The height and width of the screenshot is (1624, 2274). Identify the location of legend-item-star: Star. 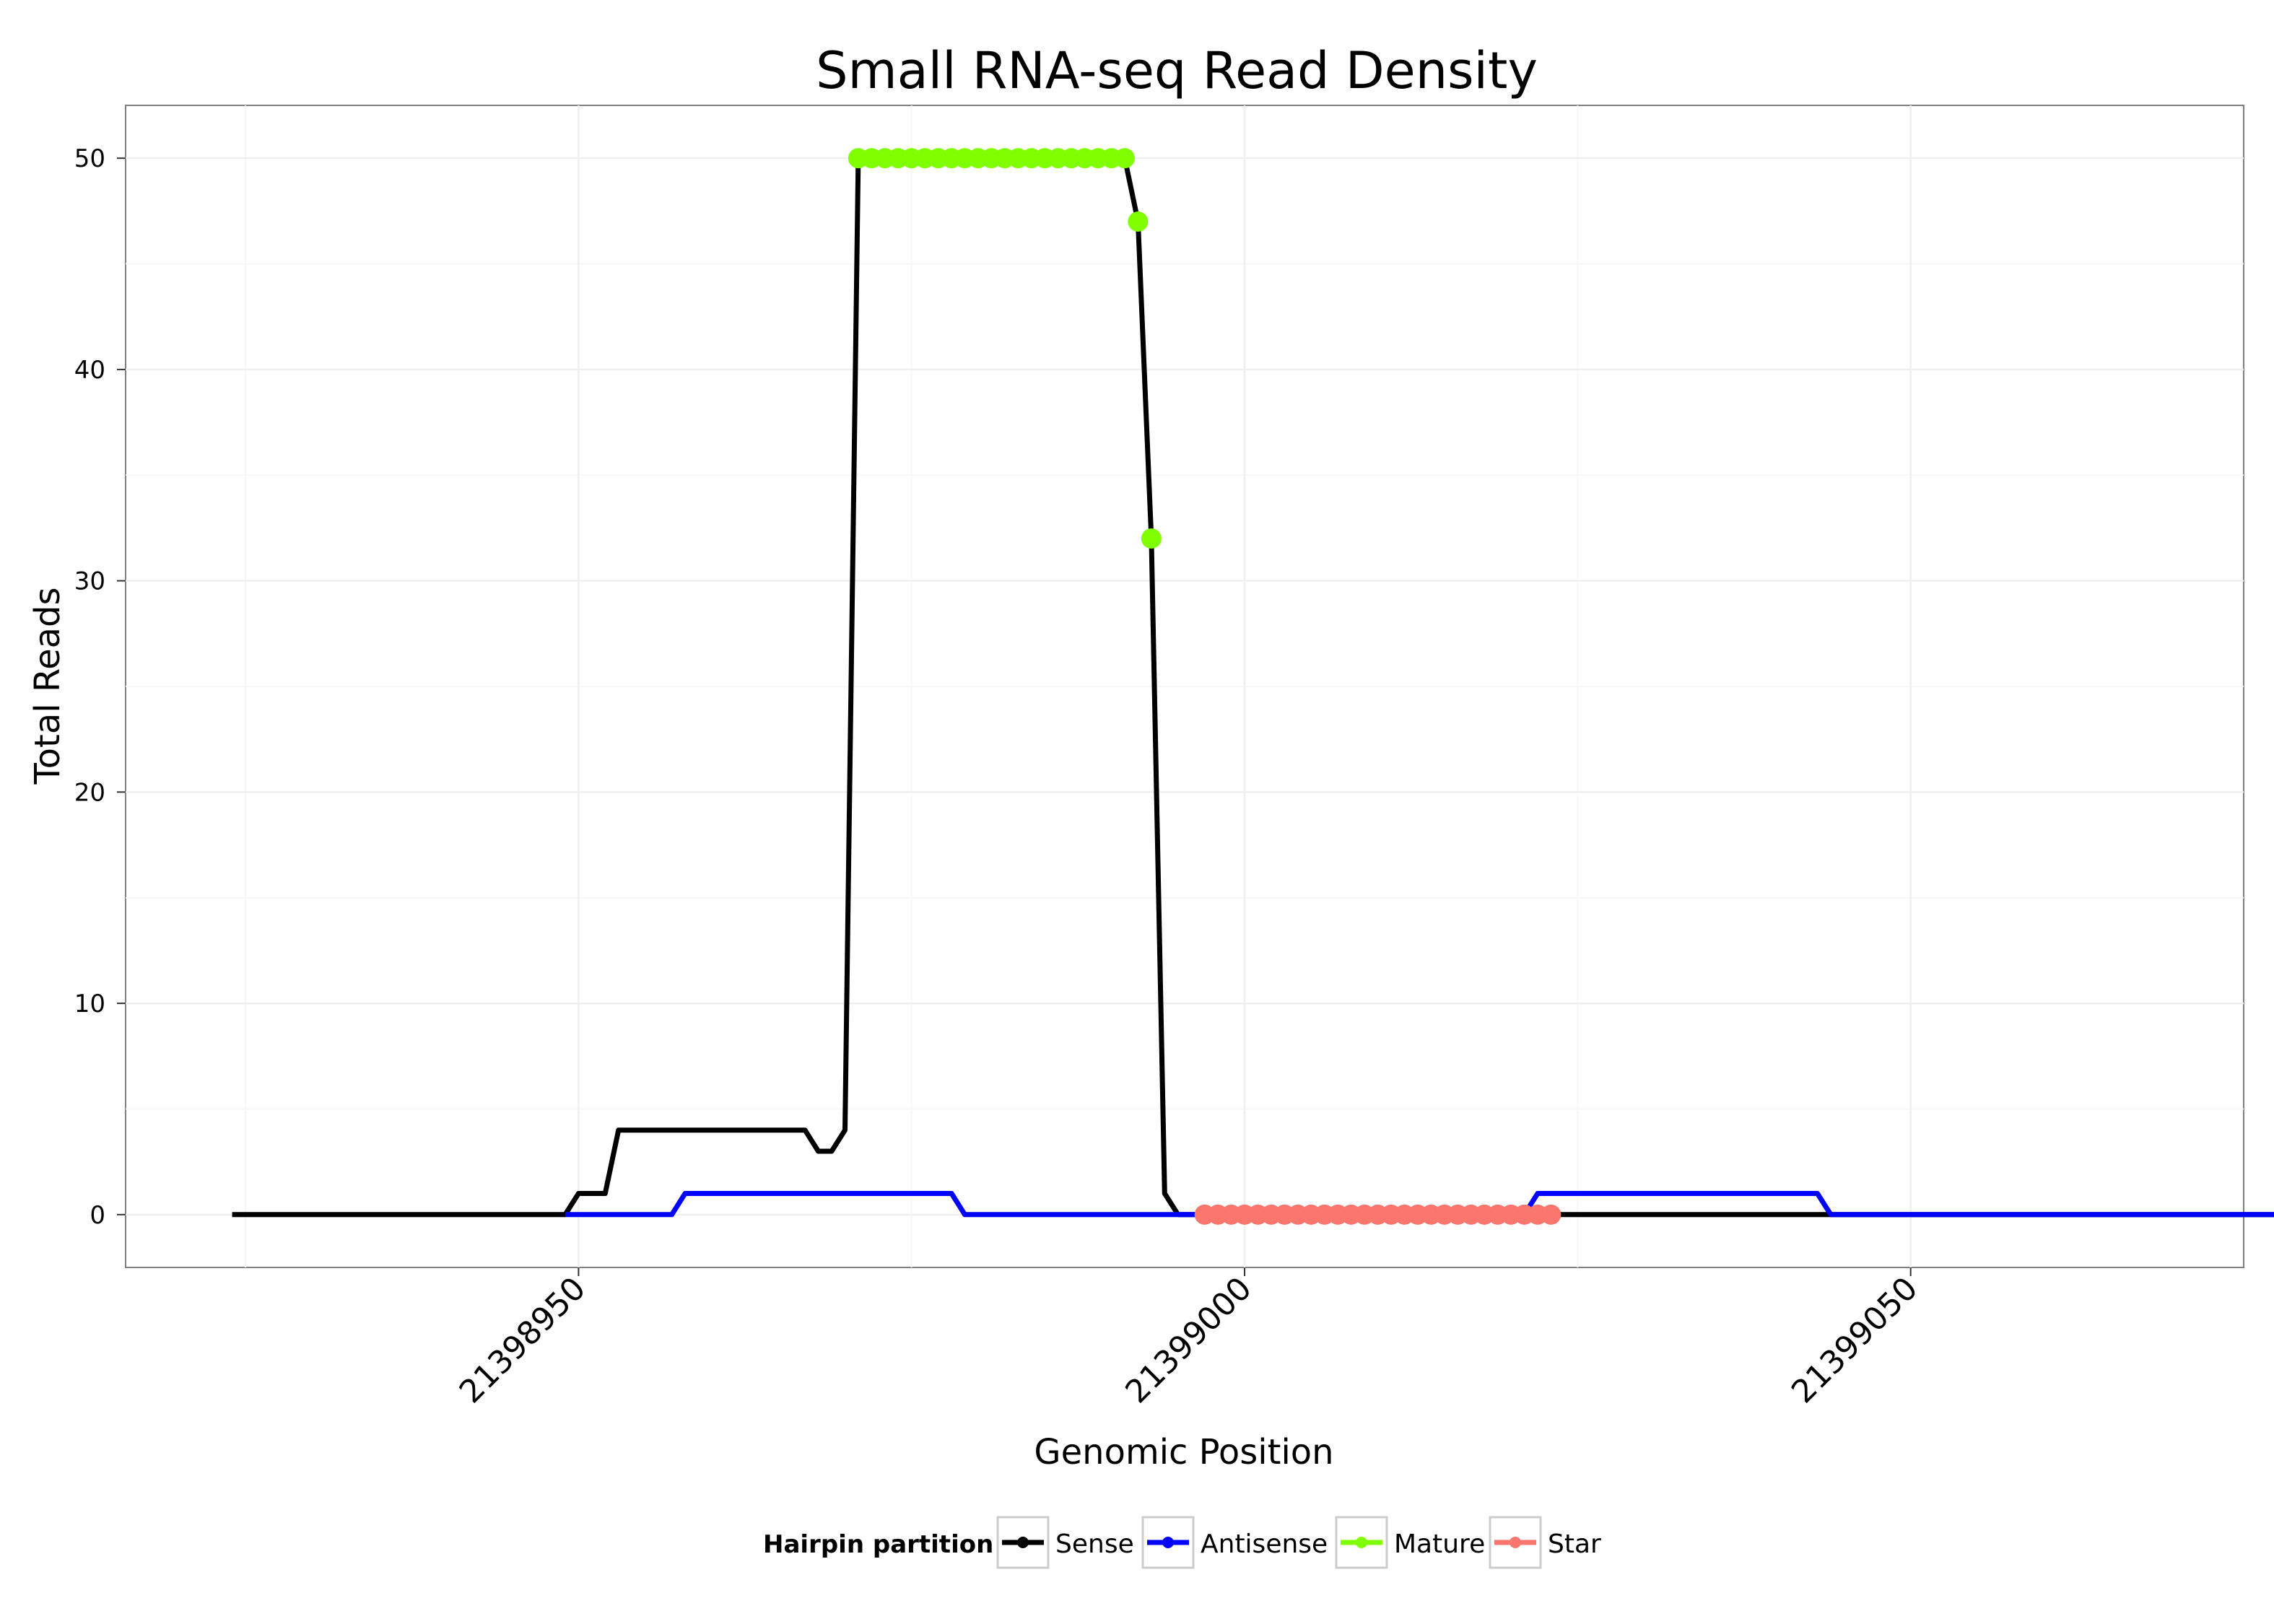
(1545, 1542).